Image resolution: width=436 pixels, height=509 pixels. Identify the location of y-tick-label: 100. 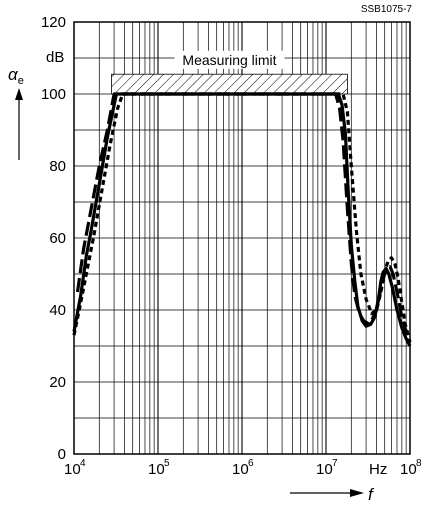
(53, 94).